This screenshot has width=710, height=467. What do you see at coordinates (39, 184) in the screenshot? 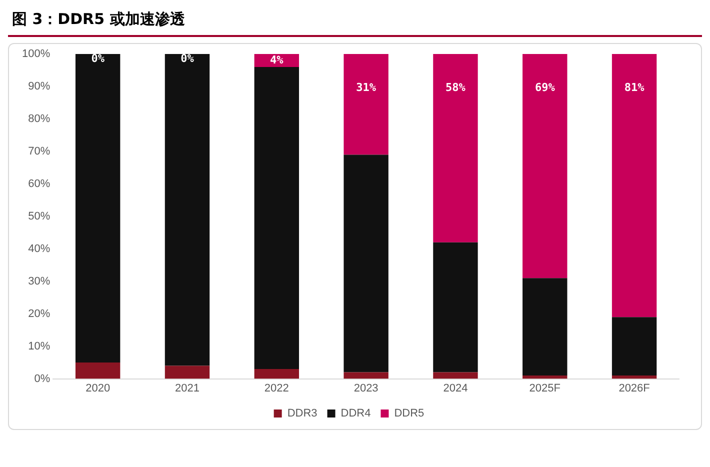
I see `y-tick-label: 60%` at bounding box center [39, 184].